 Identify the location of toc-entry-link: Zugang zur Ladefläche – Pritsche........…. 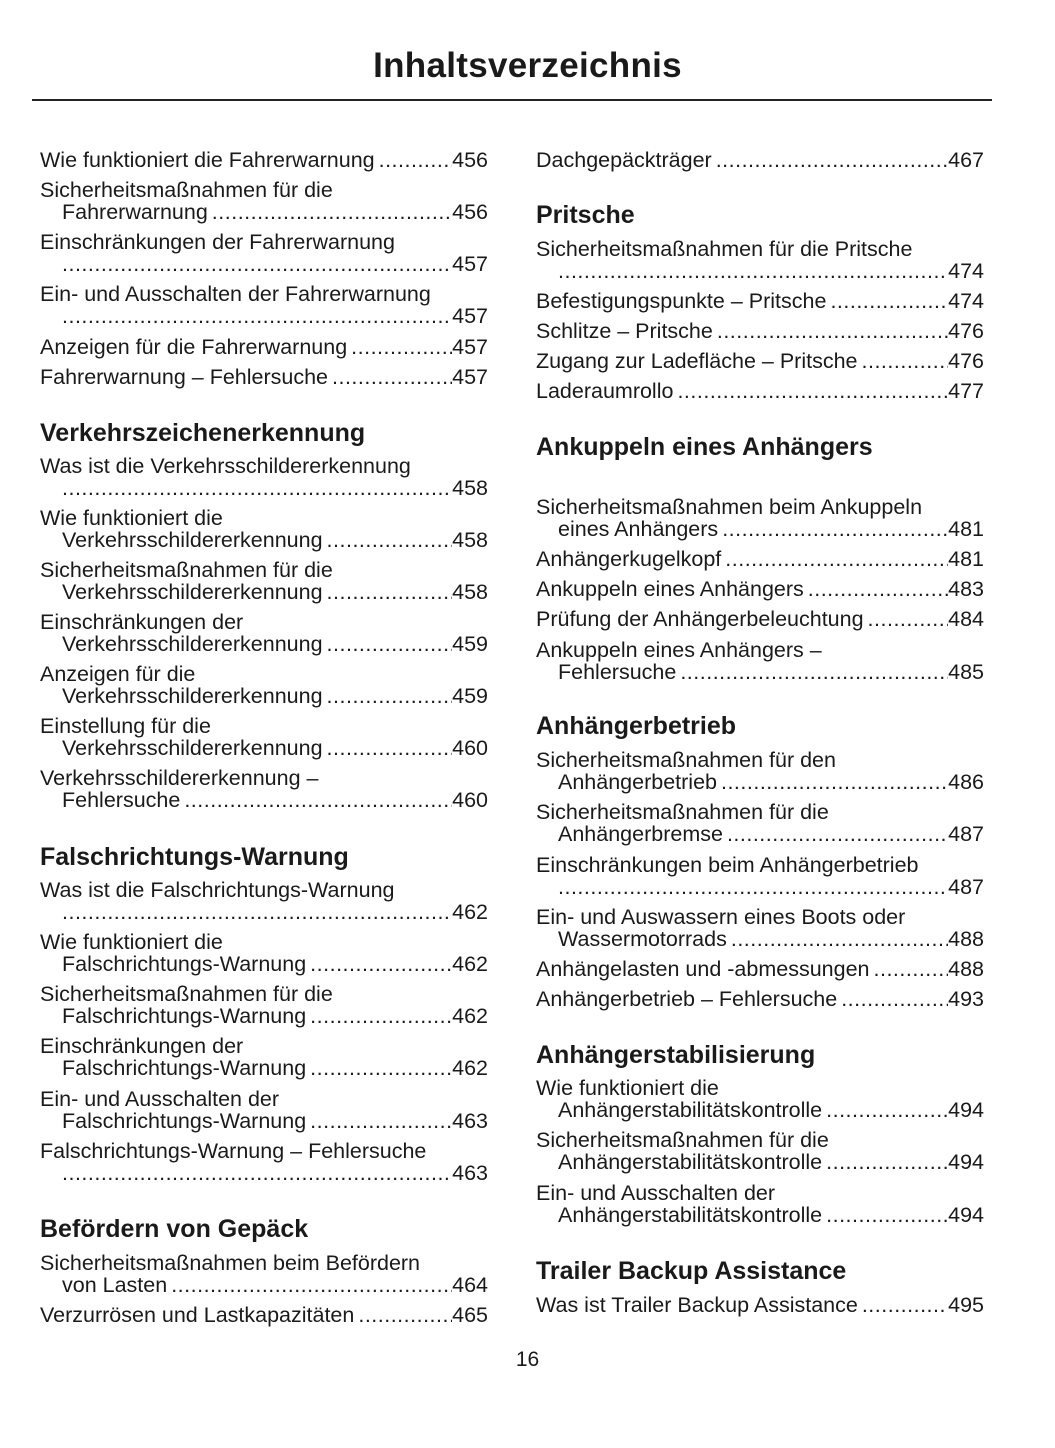
(760, 361).